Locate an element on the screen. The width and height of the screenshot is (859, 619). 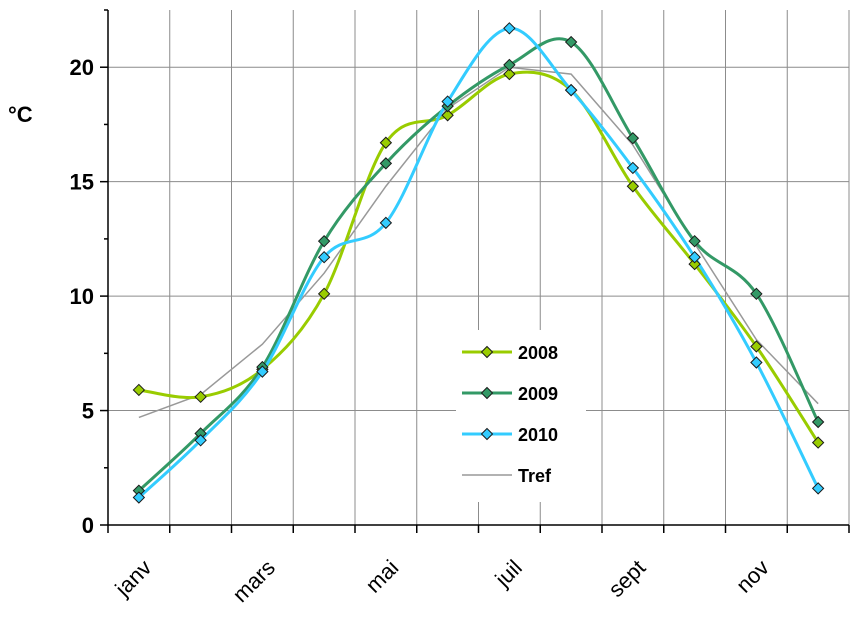
legend-background is located at coordinates (521, 416).